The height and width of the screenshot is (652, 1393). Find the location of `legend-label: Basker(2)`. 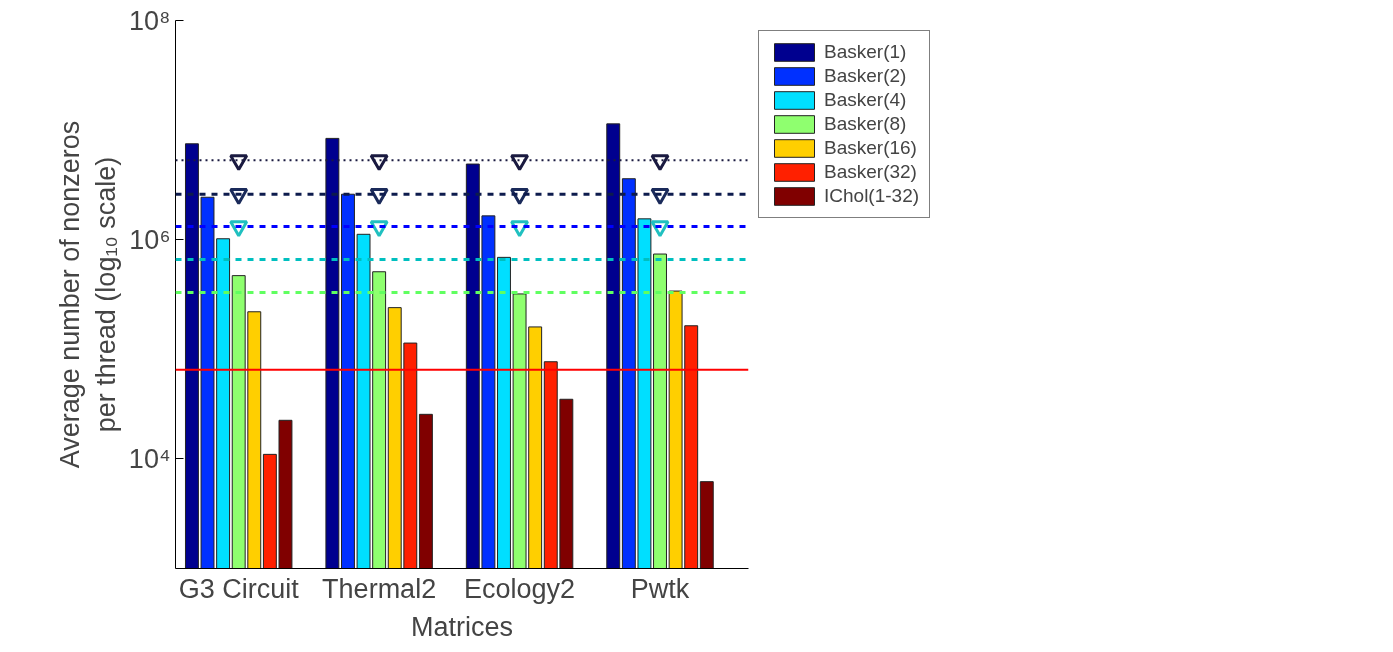

legend-label: Basker(2) is located at coordinates (865, 76).